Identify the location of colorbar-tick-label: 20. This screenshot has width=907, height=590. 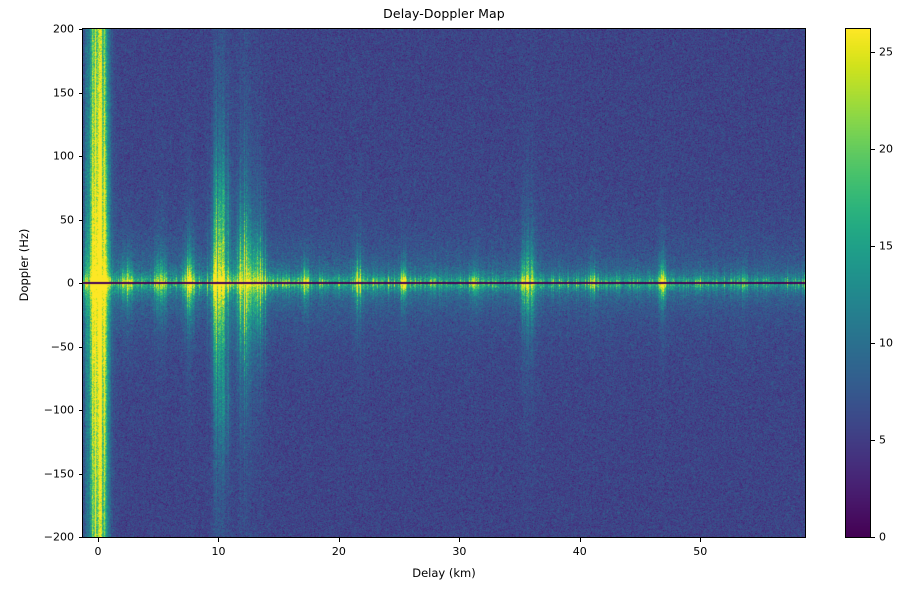
(886, 149).